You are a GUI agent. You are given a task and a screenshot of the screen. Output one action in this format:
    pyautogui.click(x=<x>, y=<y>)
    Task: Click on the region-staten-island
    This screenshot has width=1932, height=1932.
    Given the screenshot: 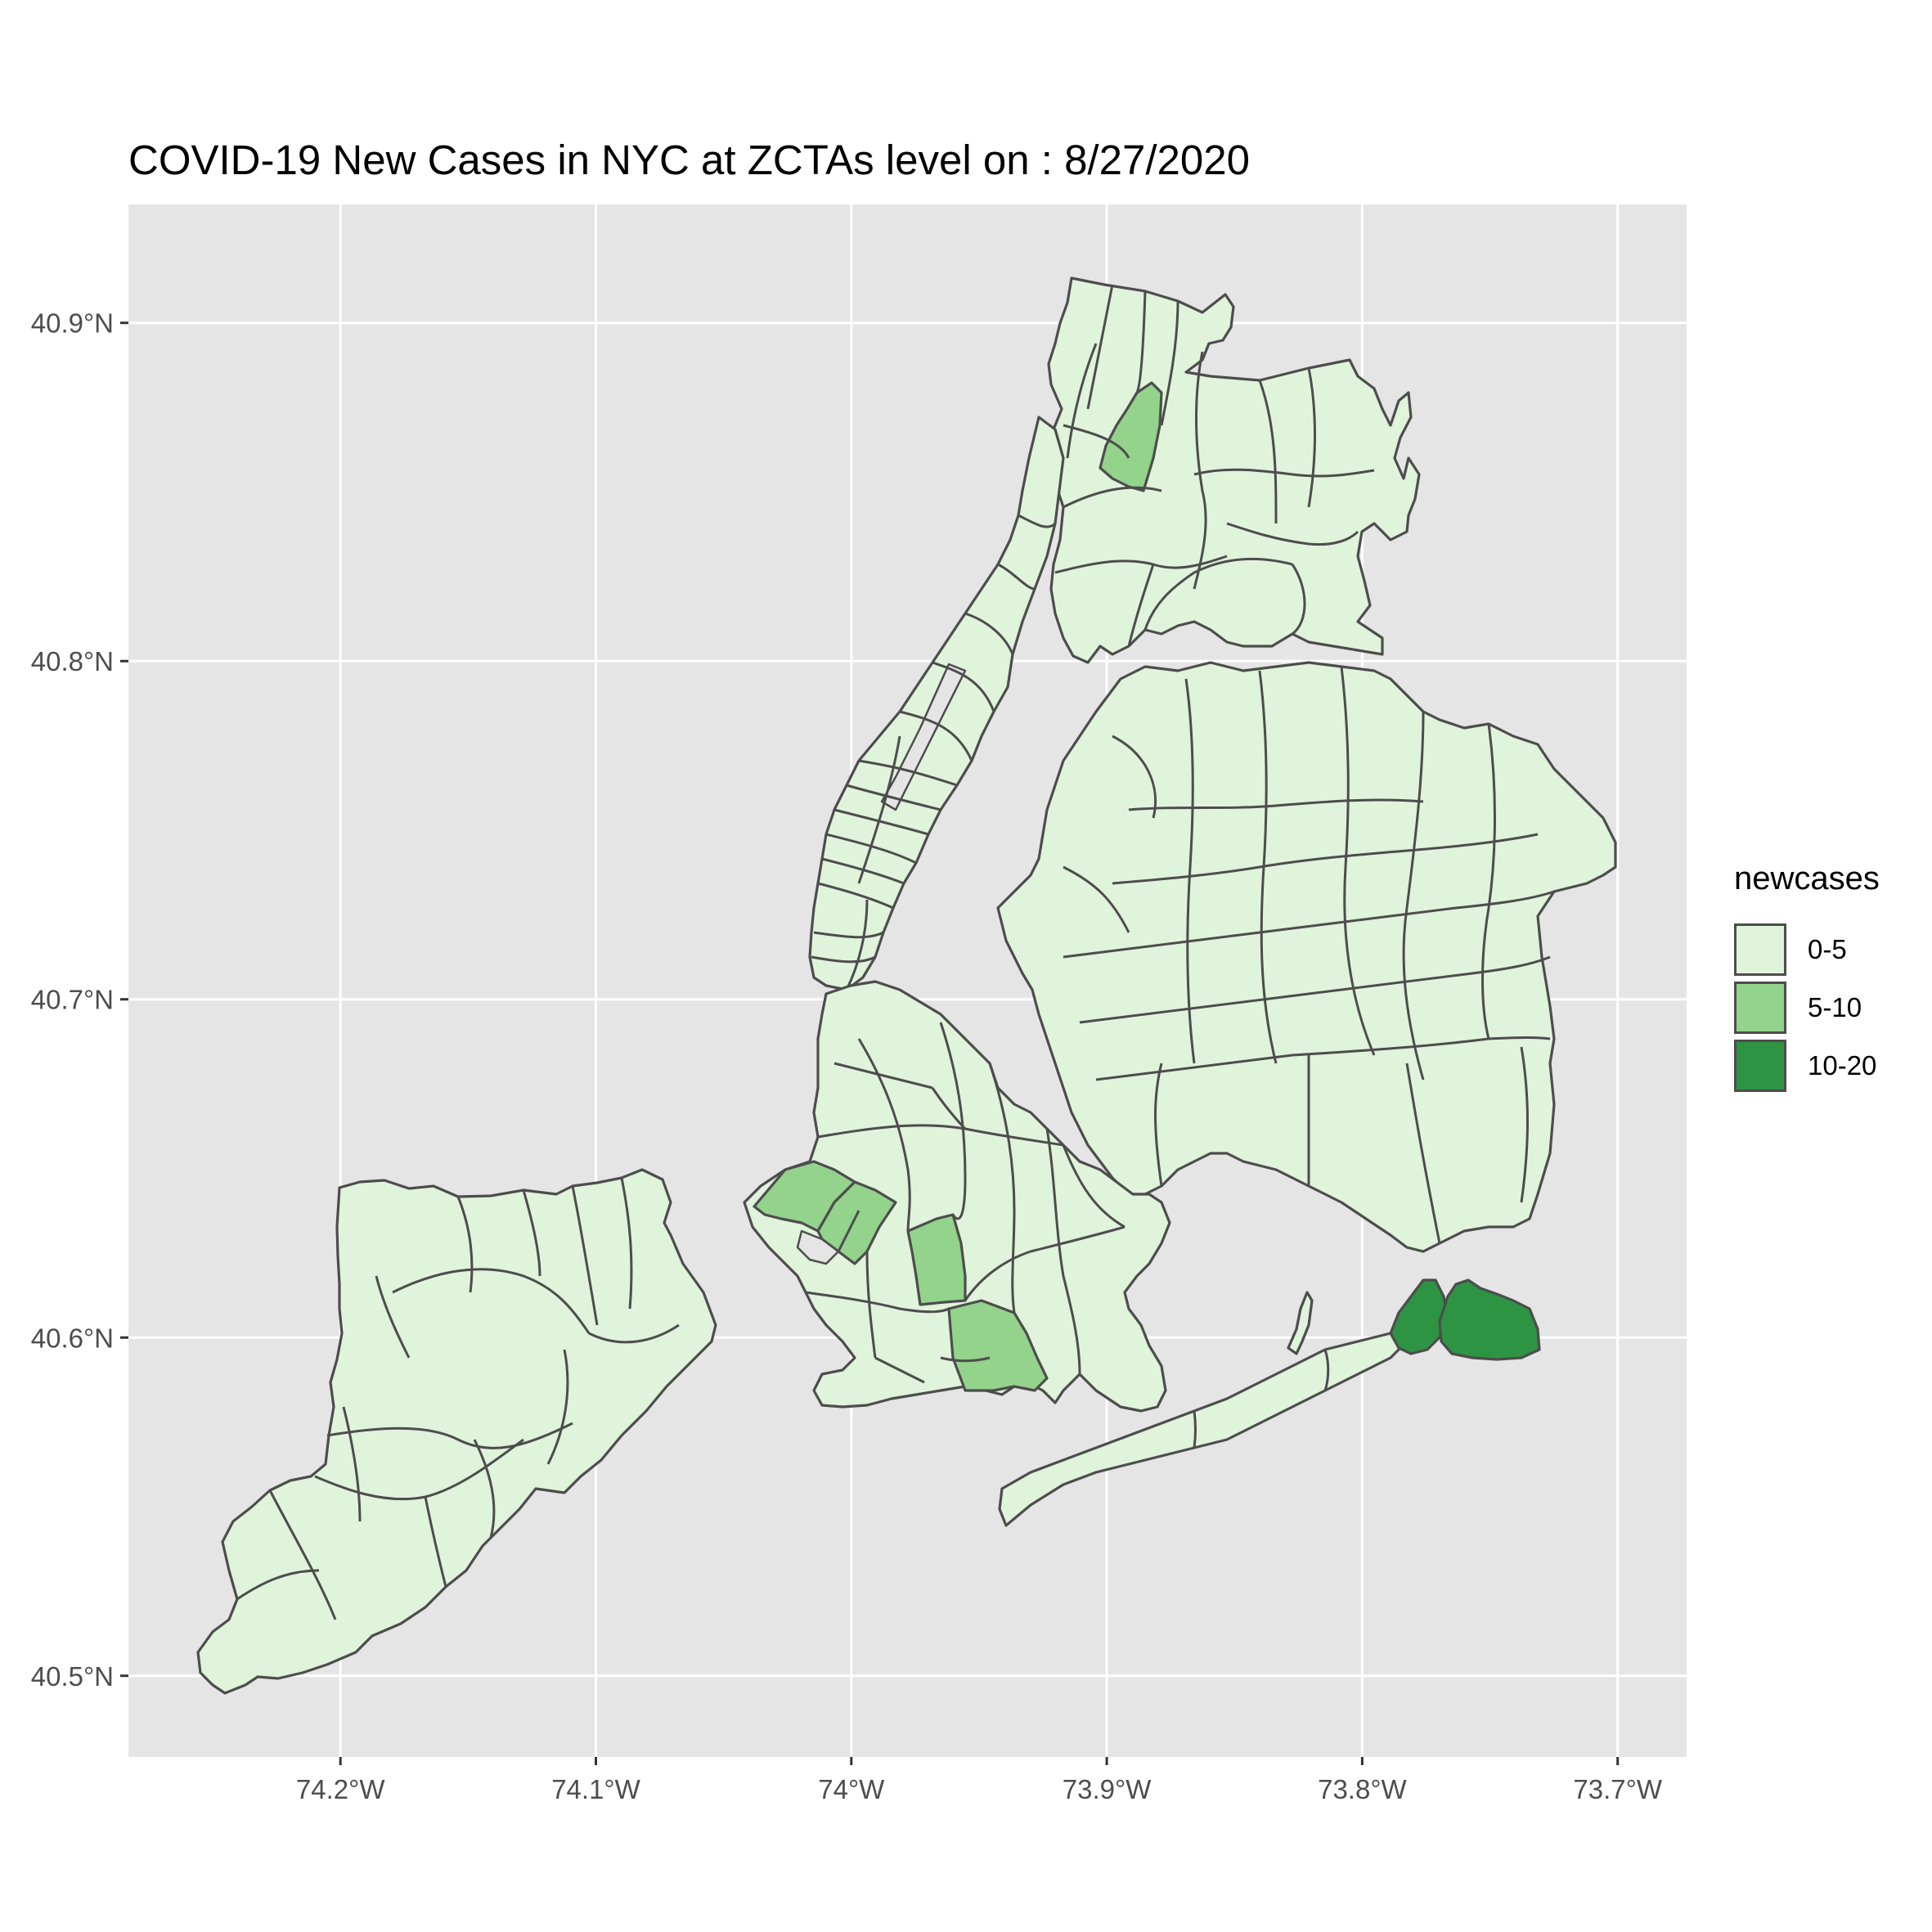 What is the action you would take?
    pyautogui.click(x=457, y=1432)
    